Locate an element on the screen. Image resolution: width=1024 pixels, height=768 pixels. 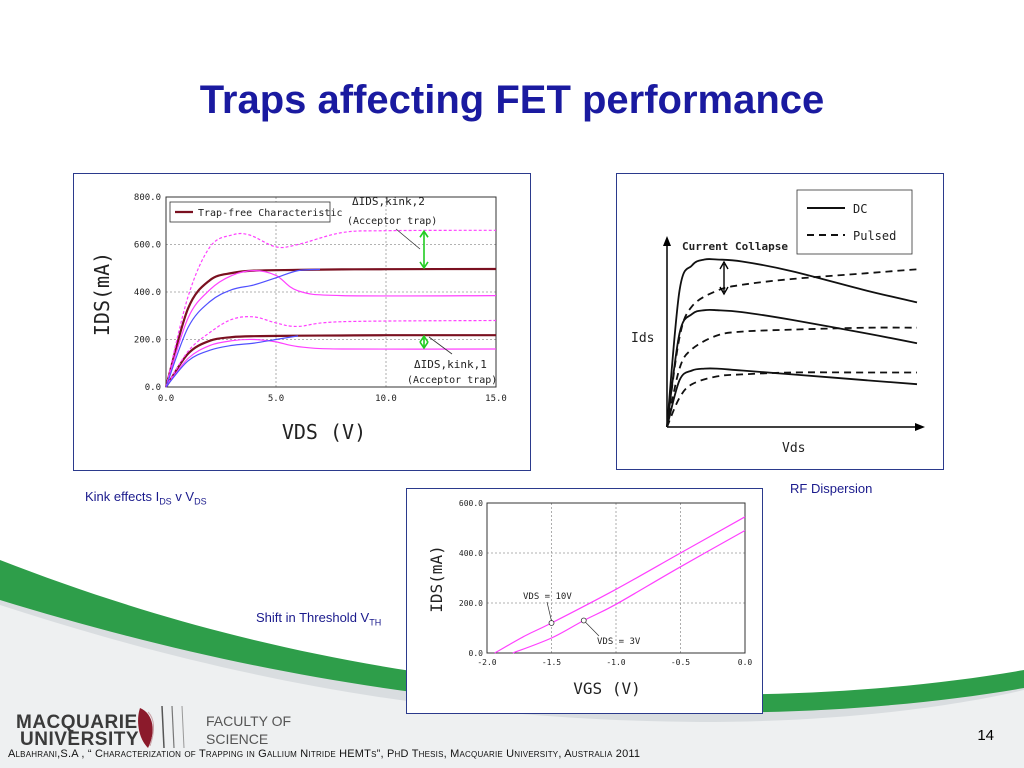
annotation-label: VDS = 10V is located at coordinates (547, 597).